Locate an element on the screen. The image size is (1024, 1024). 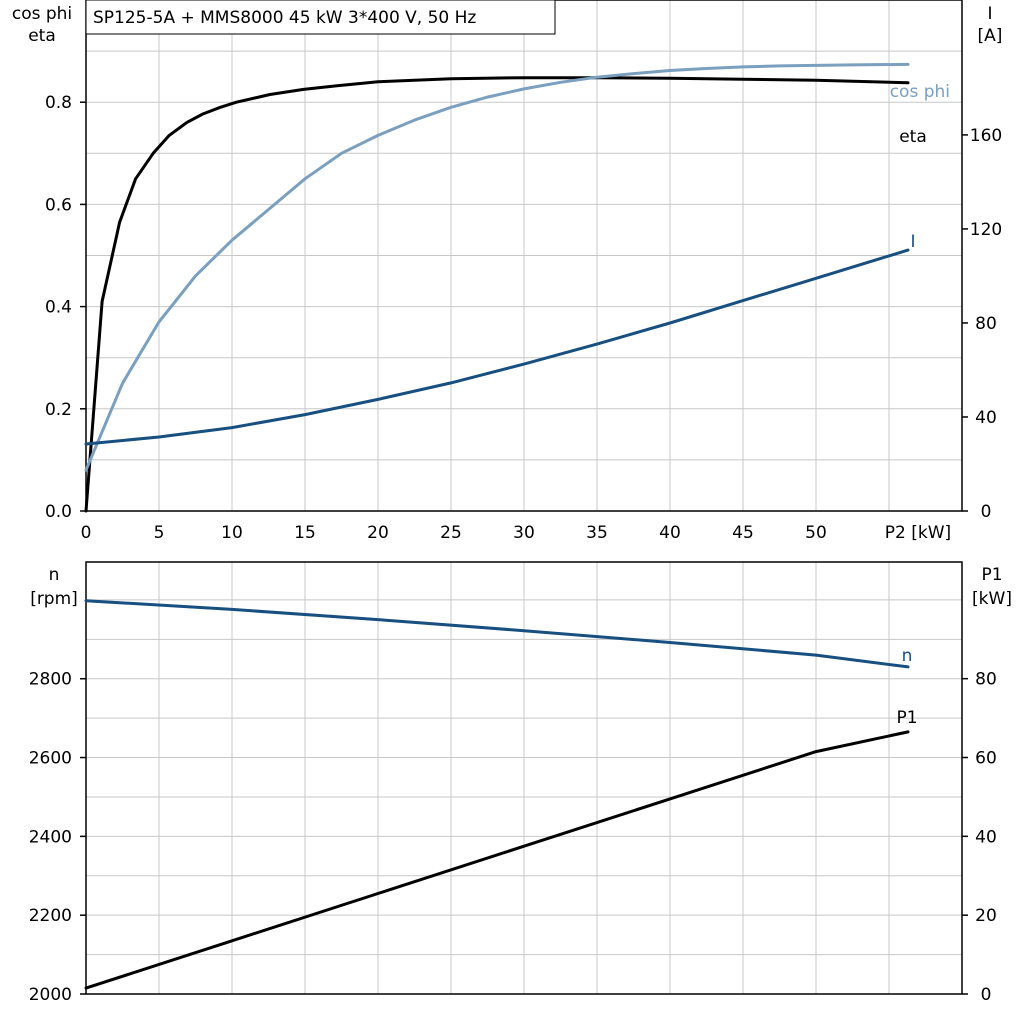
bottom-left-tick-label: 2400 is located at coordinates (50, 837).